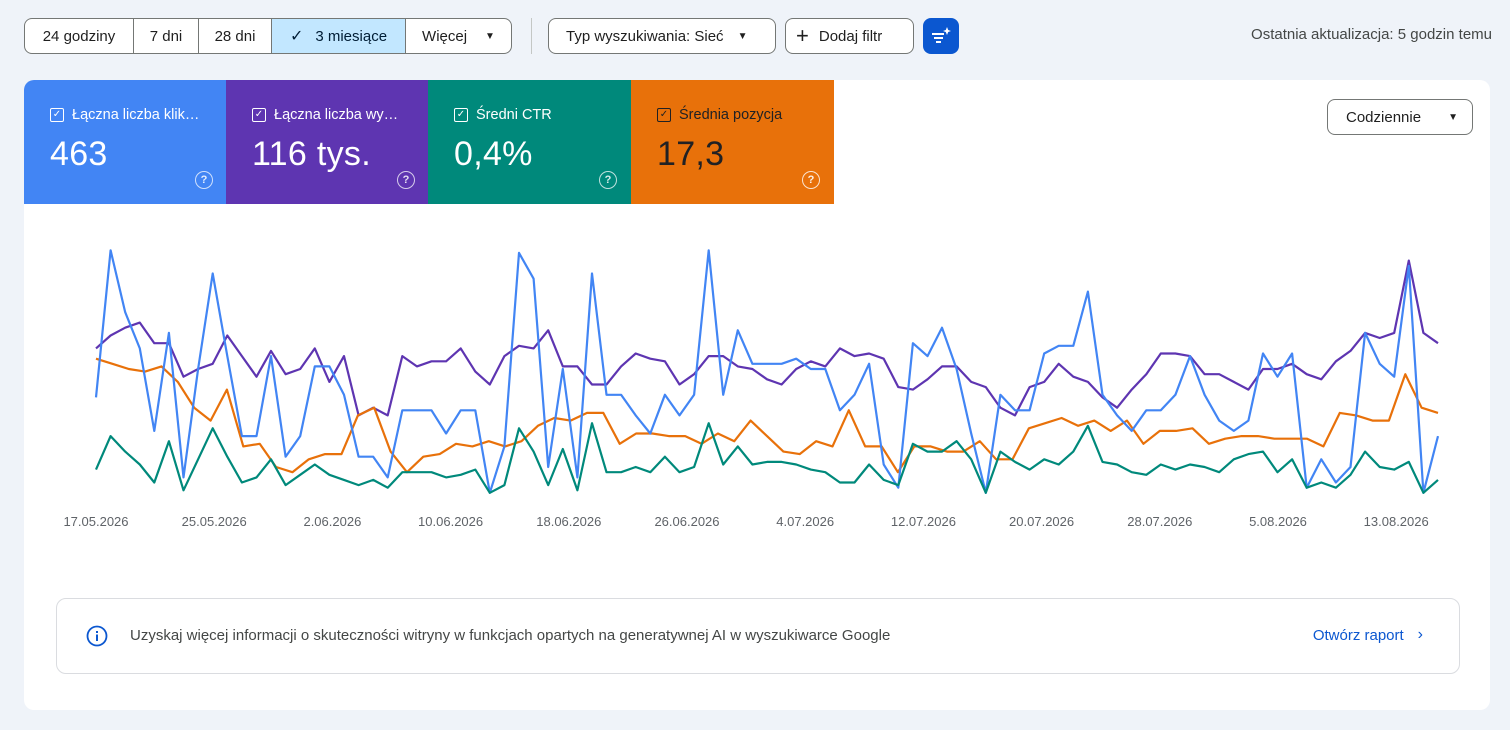 The width and height of the screenshot is (1510, 730). What do you see at coordinates (450, 521) in the screenshot?
I see `x-tick-label: 10.06.2026` at bounding box center [450, 521].